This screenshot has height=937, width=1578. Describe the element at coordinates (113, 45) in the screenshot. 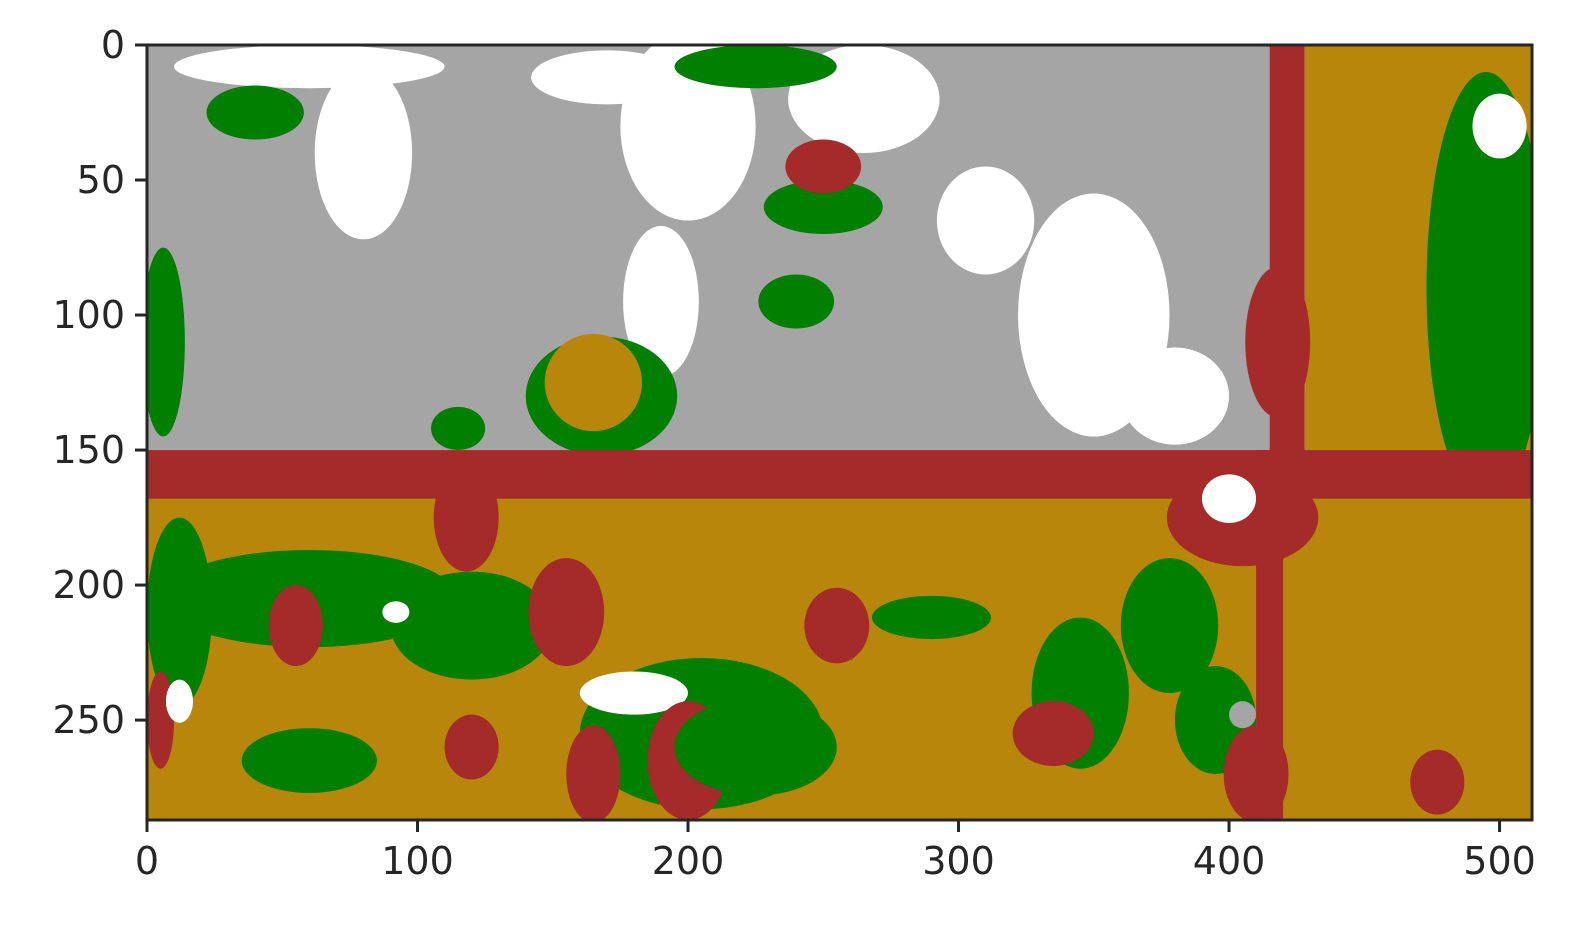

I see `y-tick-label: 0` at that location.